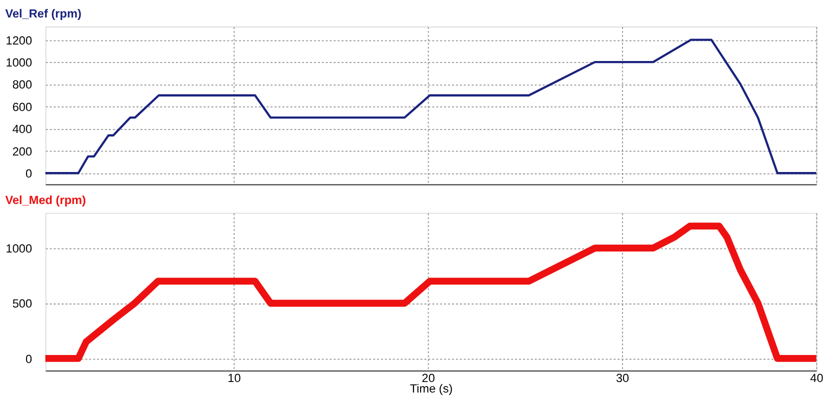  I want to click on y-tick-label: 400, so click(22, 129).